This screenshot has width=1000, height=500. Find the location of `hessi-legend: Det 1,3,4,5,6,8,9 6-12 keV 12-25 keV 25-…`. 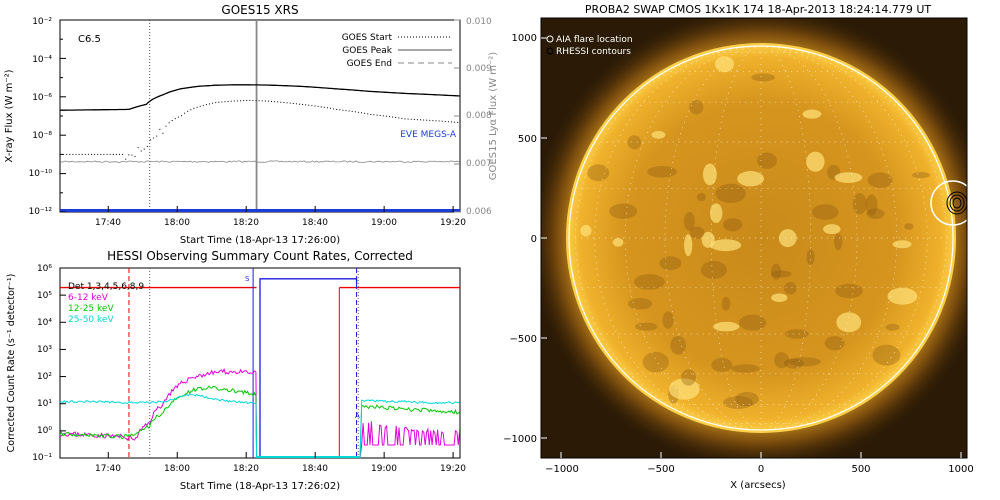

hessi-legend: Det 1,3,4,5,6,8,9 6-12 keV 12-25 keV 25-… is located at coordinates (106, 303).